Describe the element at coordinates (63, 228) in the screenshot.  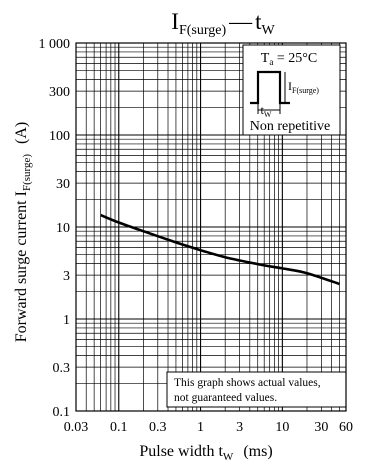
I see `y-tick-label: 10` at that location.